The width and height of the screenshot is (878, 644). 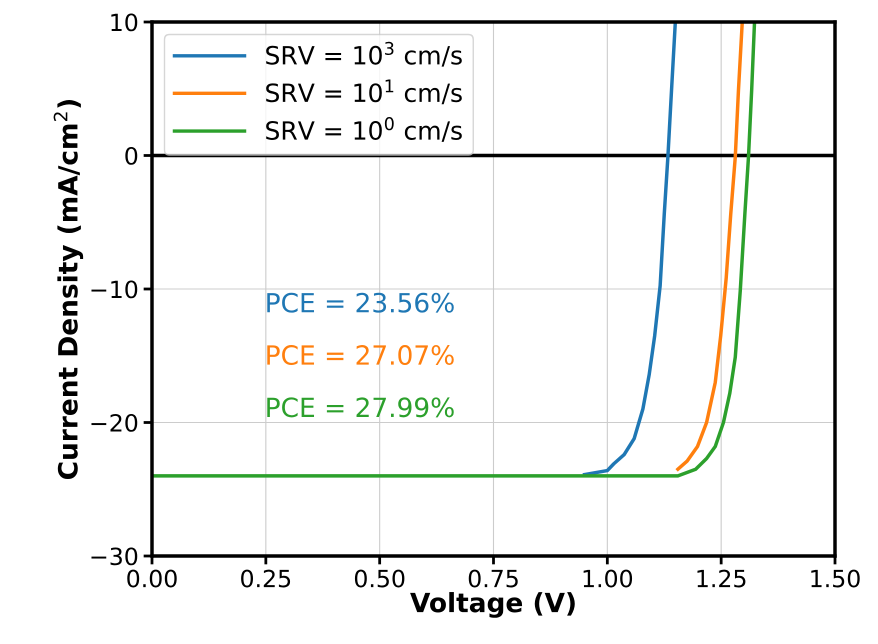 What do you see at coordinates (493, 579) in the screenshot?
I see `x-tick-label: 0.75` at bounding box center [493, 579].